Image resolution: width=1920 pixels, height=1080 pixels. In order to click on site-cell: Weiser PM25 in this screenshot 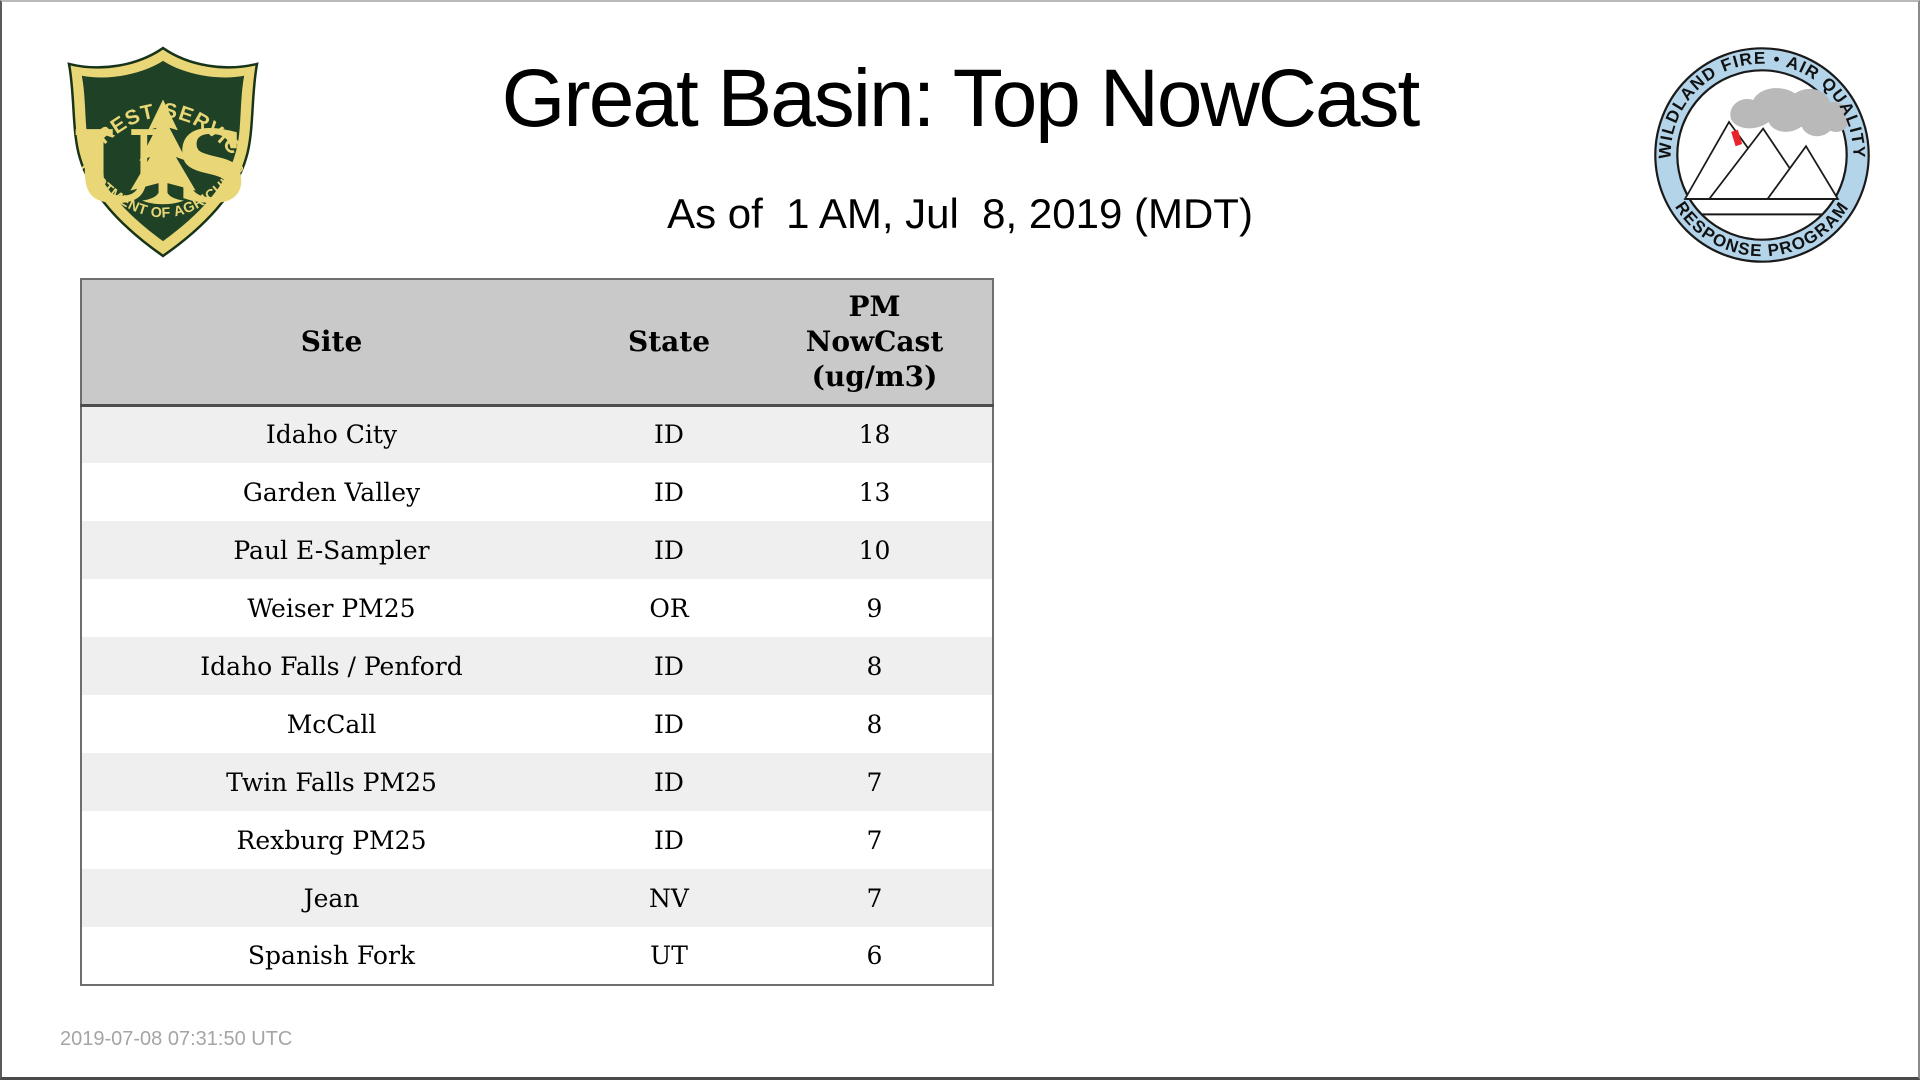, I will do `click(331, 608)`.